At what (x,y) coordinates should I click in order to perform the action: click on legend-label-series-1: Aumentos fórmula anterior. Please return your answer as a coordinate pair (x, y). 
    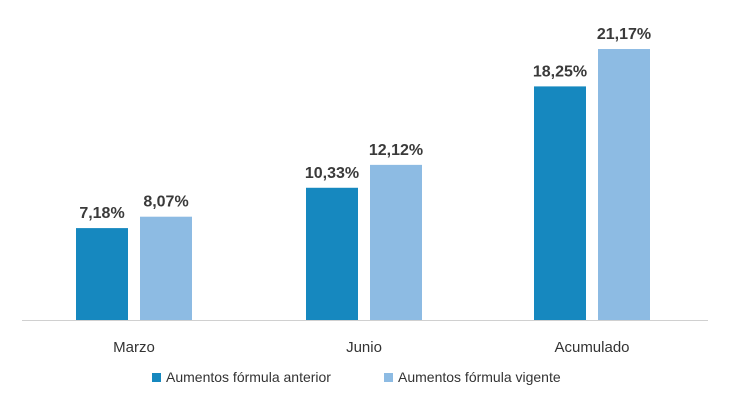
    Looking at the image, I should click on (248, 377).